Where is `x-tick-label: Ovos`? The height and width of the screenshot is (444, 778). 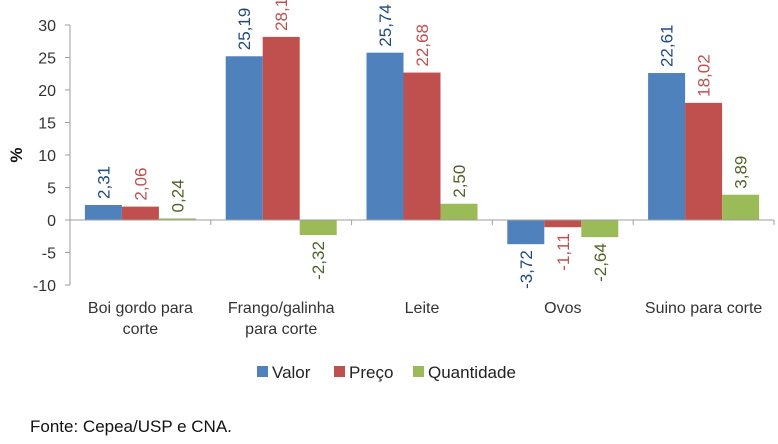 x-tick-label: Ovos is located at coordinates (562, 308).